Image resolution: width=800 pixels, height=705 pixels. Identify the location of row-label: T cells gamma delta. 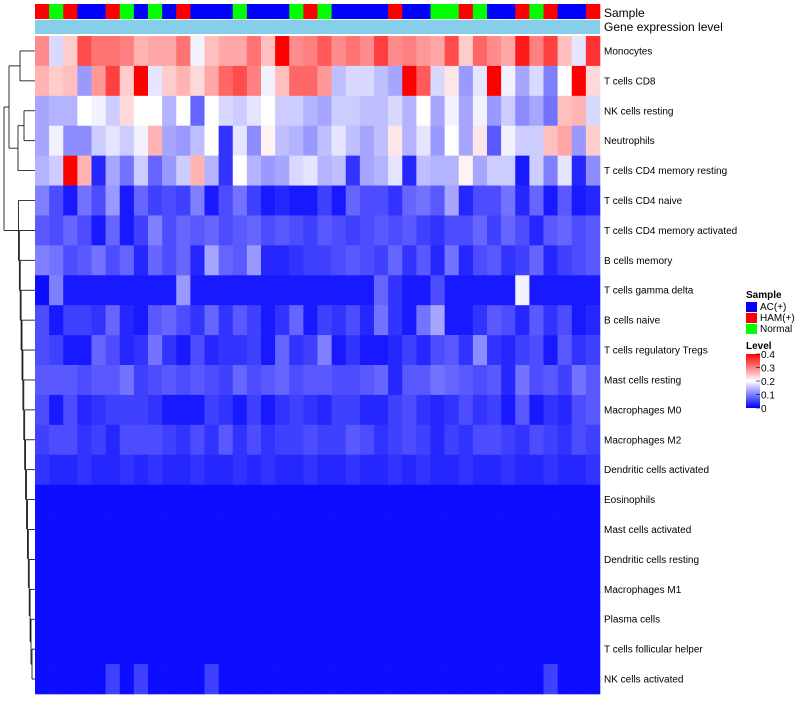
(649, 291).